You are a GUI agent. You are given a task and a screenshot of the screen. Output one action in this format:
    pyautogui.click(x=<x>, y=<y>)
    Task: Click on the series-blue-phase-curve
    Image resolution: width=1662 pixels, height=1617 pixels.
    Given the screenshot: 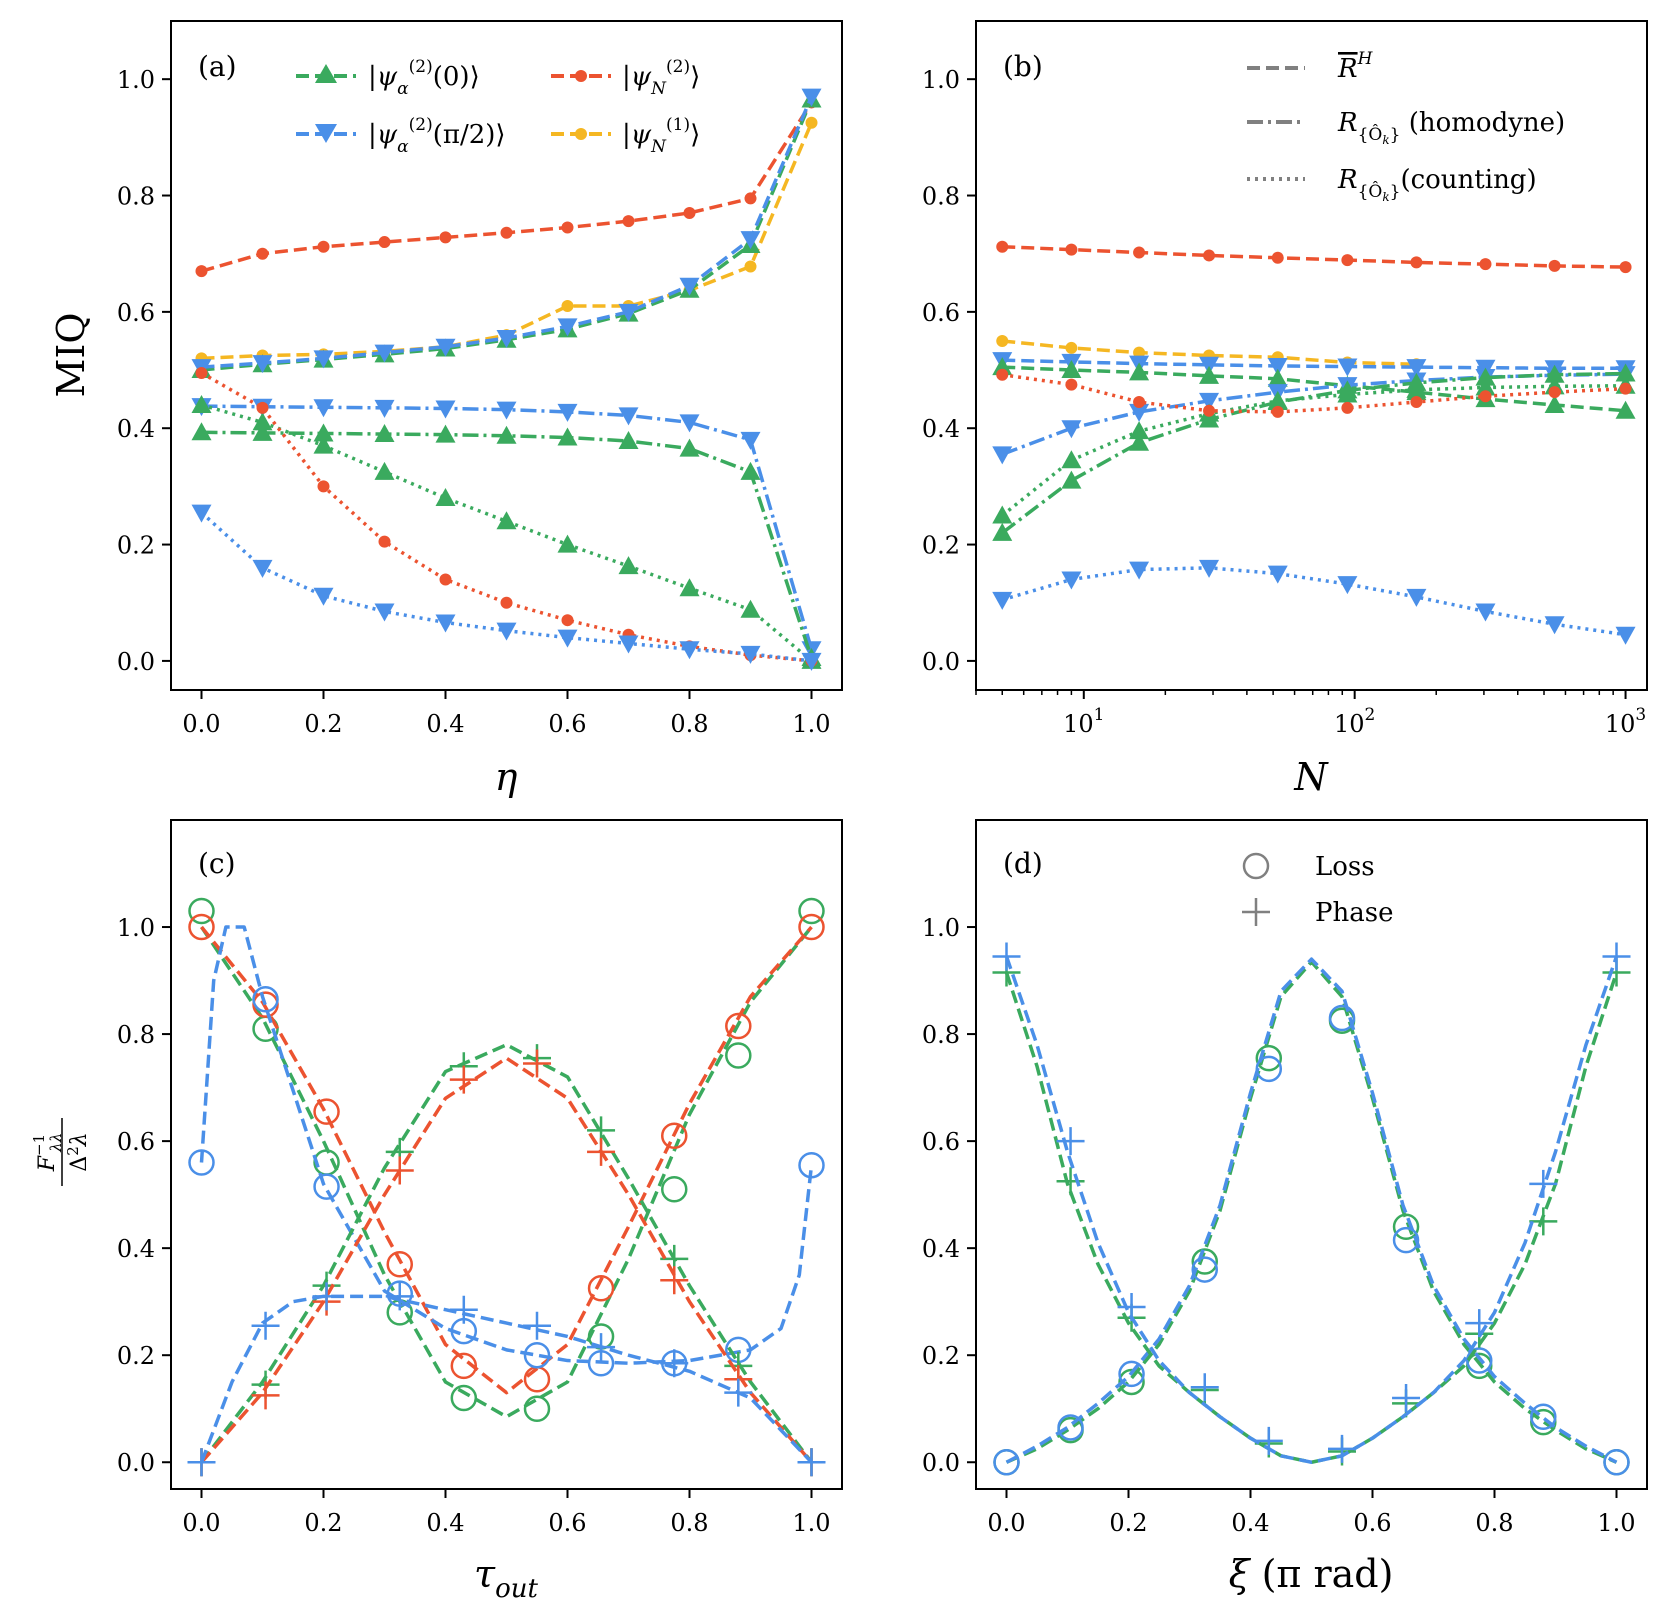 What is the action you would take?
    pyautogui.click(x=1311, y=1209)
    